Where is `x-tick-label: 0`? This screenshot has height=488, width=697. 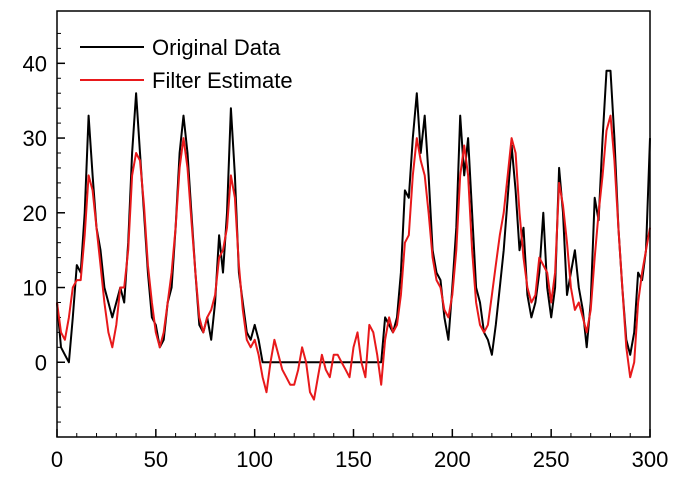 x-tick-label: 0 is located at coordinates (57, 459).